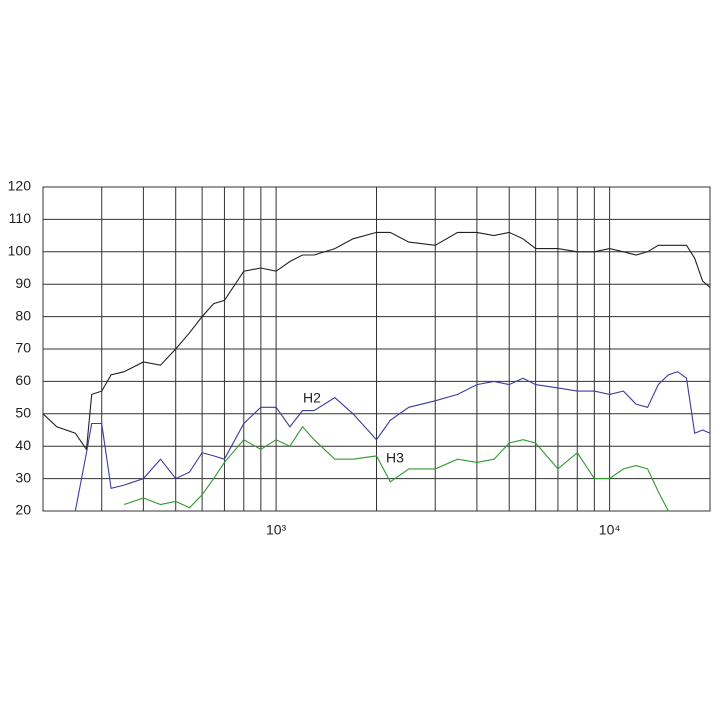 The image size is (720, 720). I want to click on x-tick-label: 10⁴, so click(610, 530).